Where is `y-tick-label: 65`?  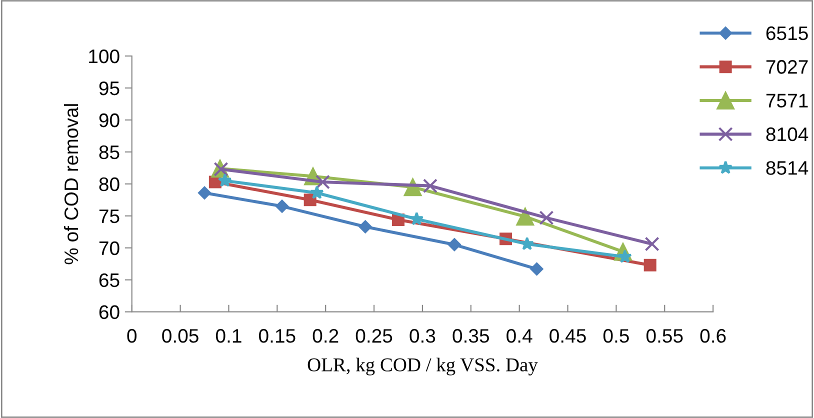 y-tick-label: 65 is located at coordinates (109, 280).